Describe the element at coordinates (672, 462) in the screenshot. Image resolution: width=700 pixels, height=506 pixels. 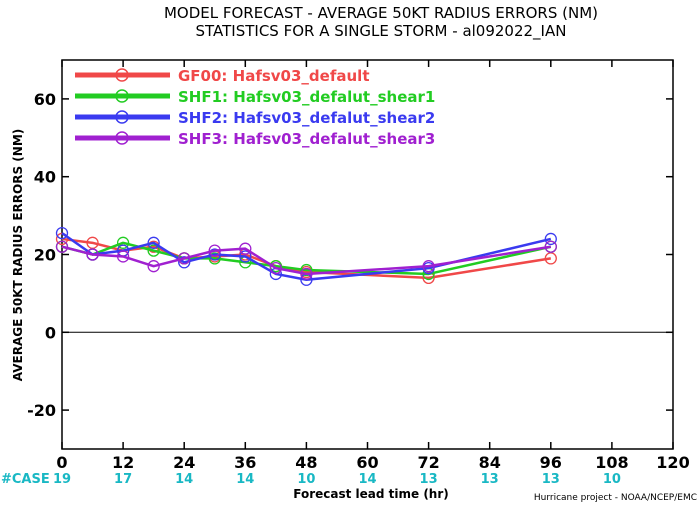
I see `x-tick-label: 120` at that location.